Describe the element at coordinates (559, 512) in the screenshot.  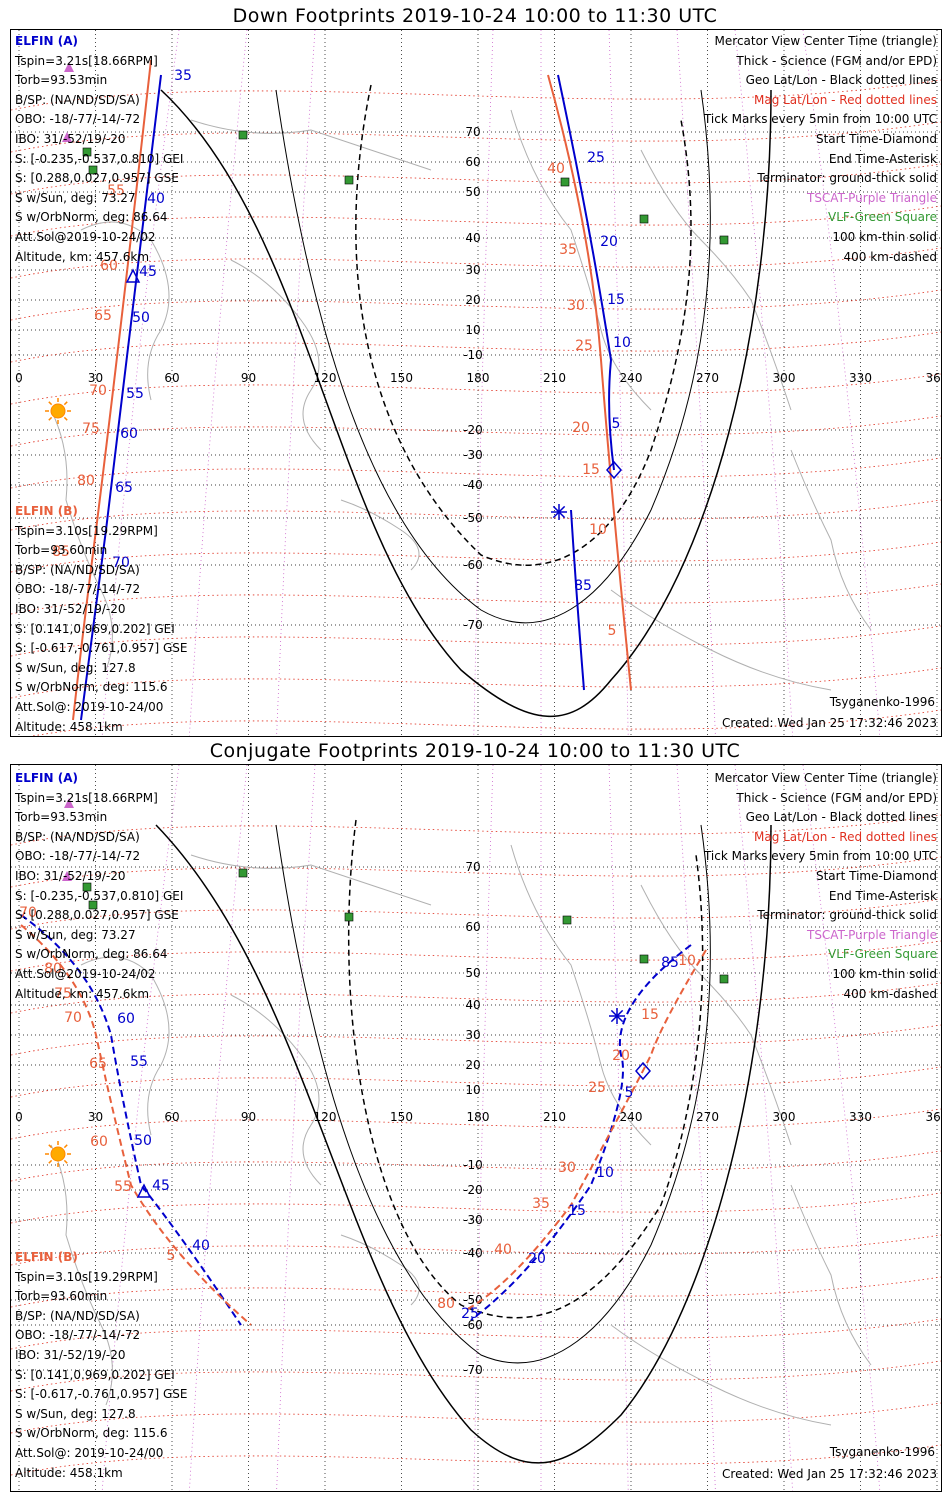
I see `end-asterisk-icon` at that location.